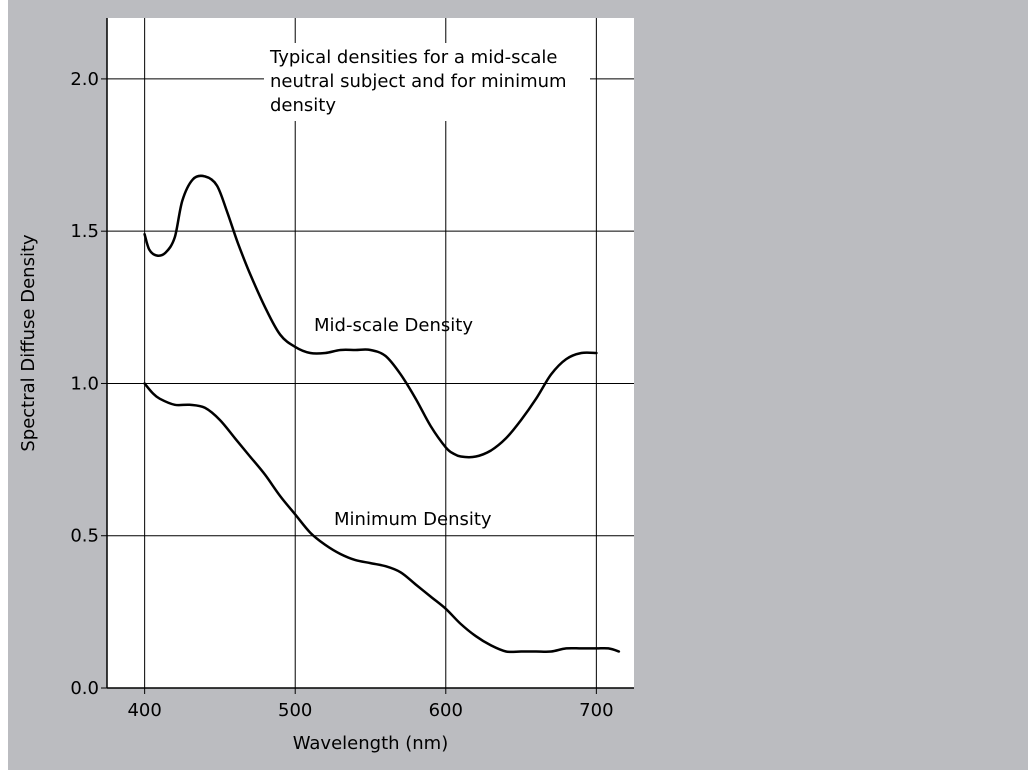 The image size is (1028, 770). I want to click on minimum-density-label: Minimum Density, so click(413, 519).